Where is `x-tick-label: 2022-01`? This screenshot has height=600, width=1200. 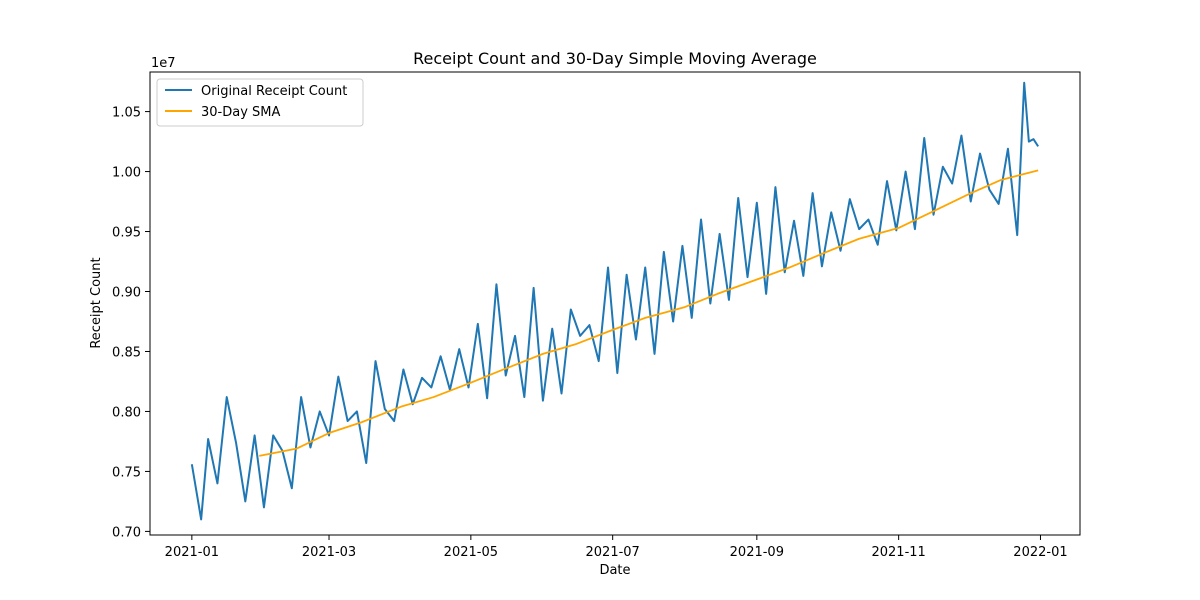 x-tick-label: 2022-01 is located at coordinates (1040, 552).